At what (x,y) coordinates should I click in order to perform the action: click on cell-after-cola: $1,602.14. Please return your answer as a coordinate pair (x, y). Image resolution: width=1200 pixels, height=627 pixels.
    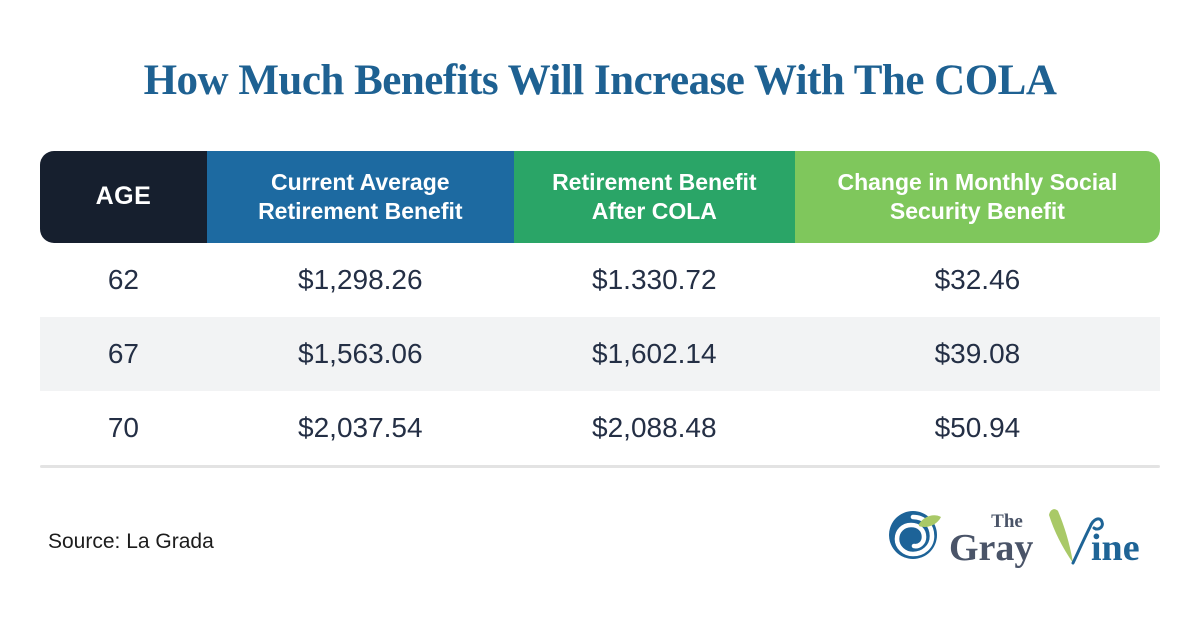
    Looking at the image, I should click on (654, 353).